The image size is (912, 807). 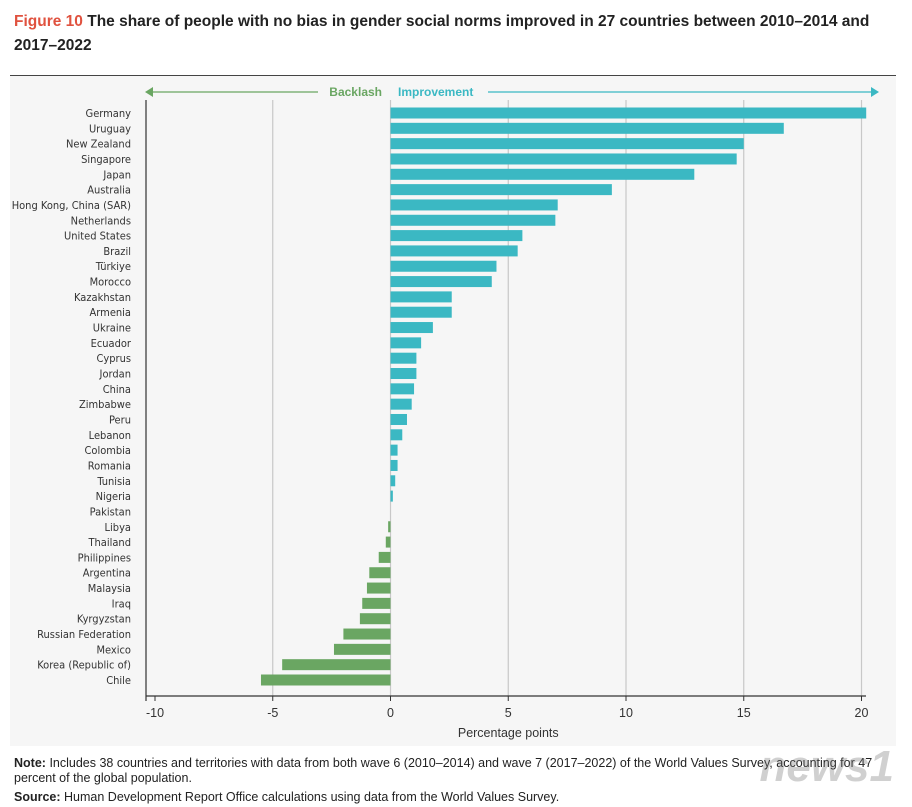 What do you see at coordinates (97, 236) in the screenshot?
I see `category-label: United States` at bounding box center [97, 236].